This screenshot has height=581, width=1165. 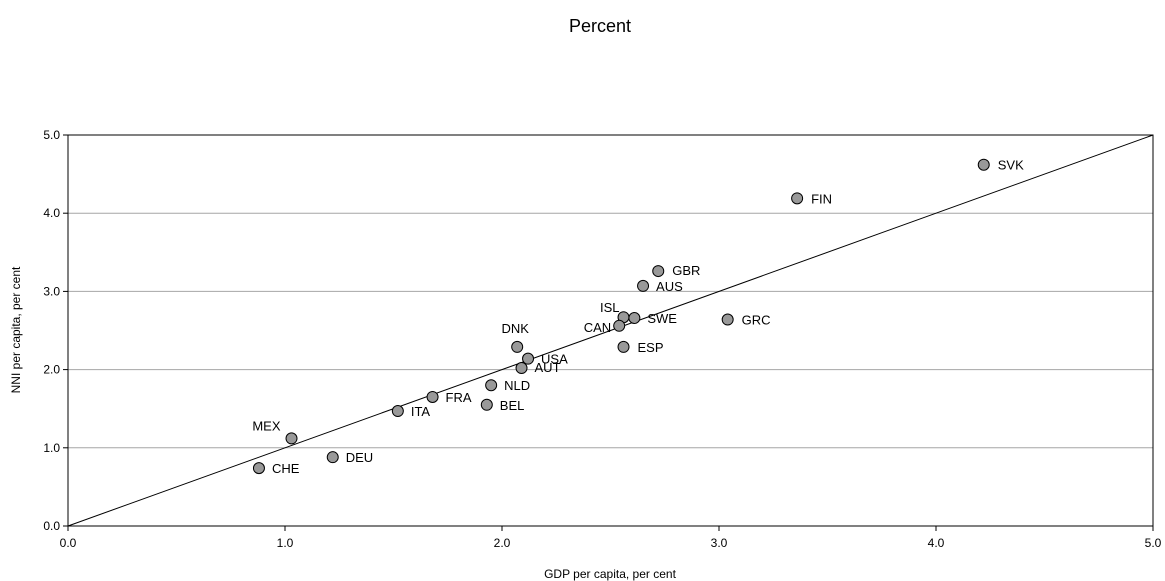 What do you see at coordinates (797, 198) in the screenshot?
I see `data-point-fin` at bounding box center [797, 198].